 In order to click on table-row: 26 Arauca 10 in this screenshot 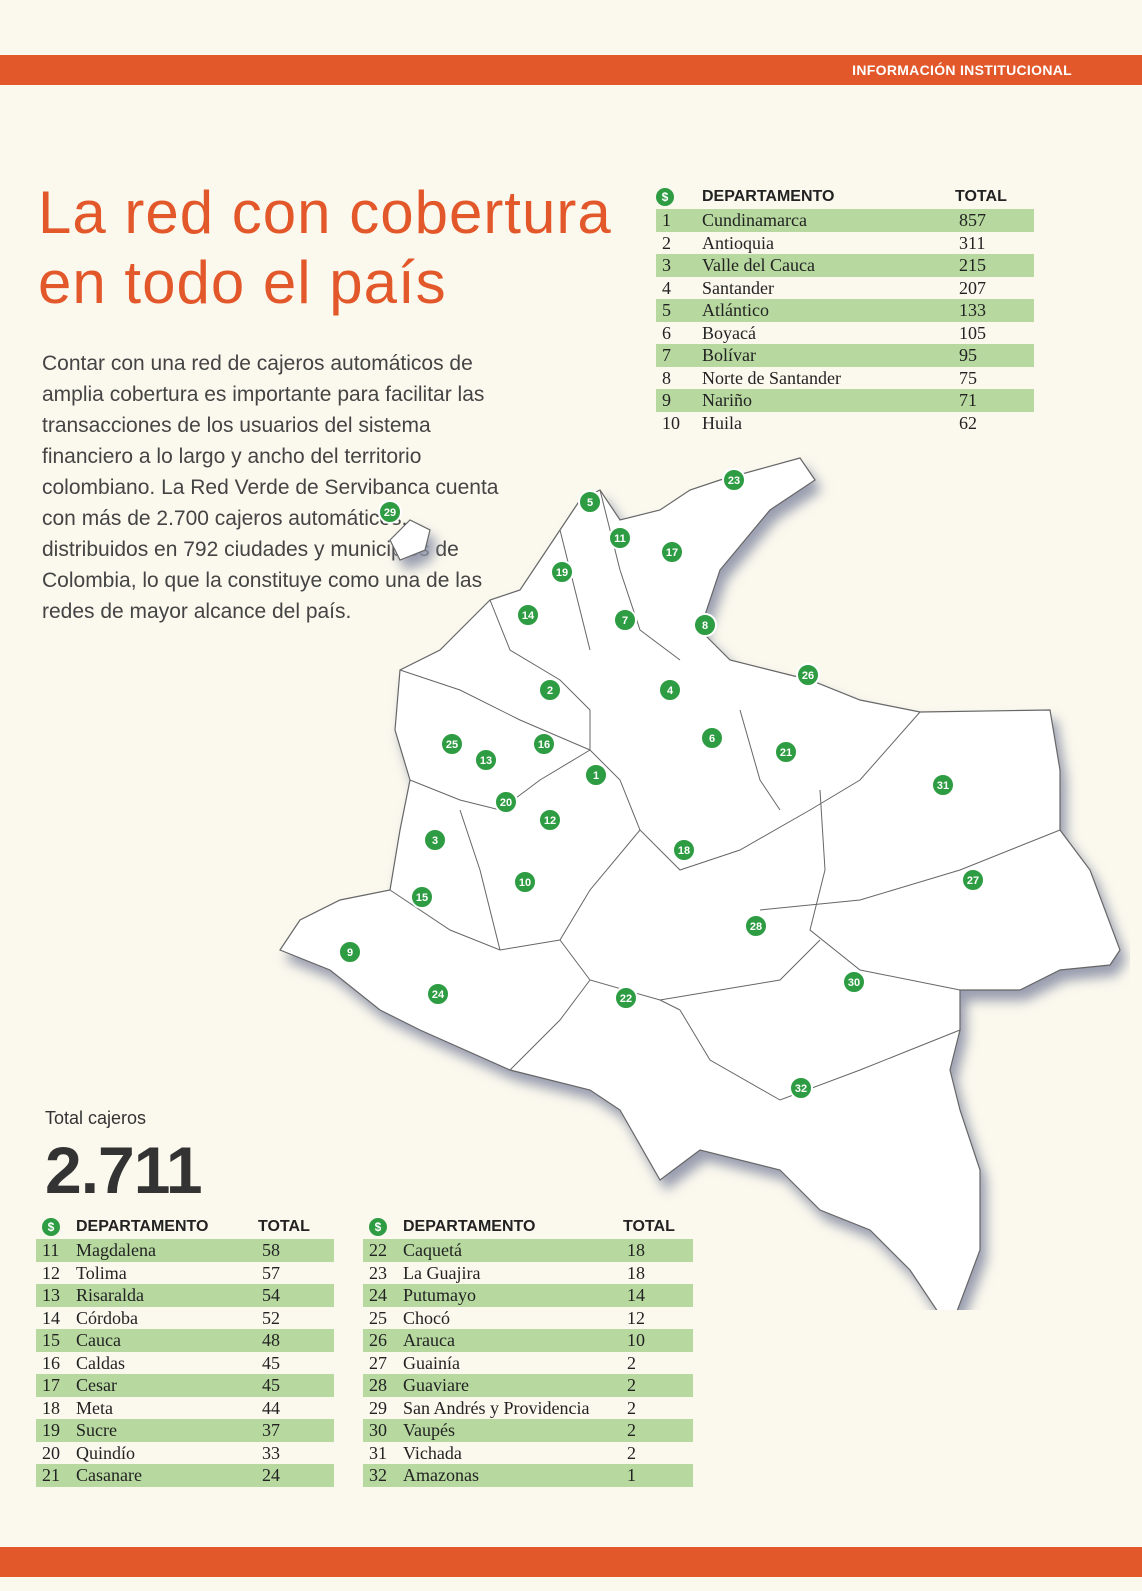, I will do `click(528, 1340)`.